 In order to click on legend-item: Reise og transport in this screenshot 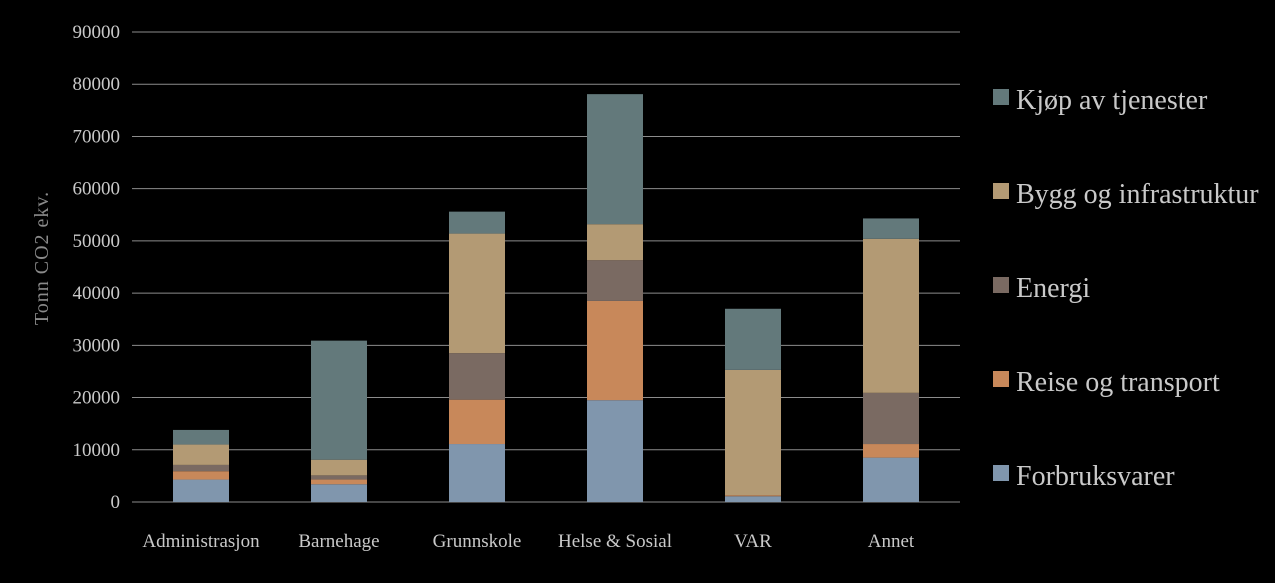, I will do `click(1106, 382)`.